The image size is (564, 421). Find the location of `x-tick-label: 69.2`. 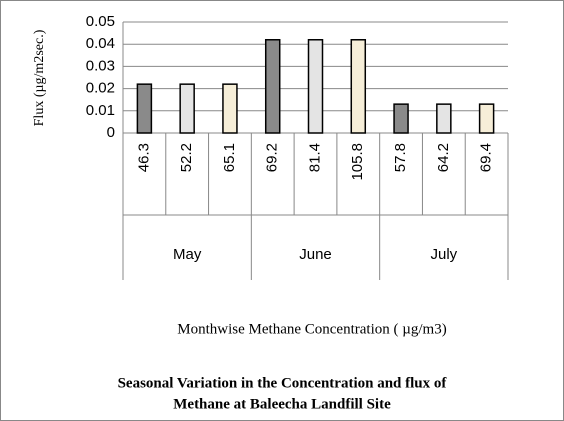

x-tick-label: 69.2 is located at coordinates (272, 157).